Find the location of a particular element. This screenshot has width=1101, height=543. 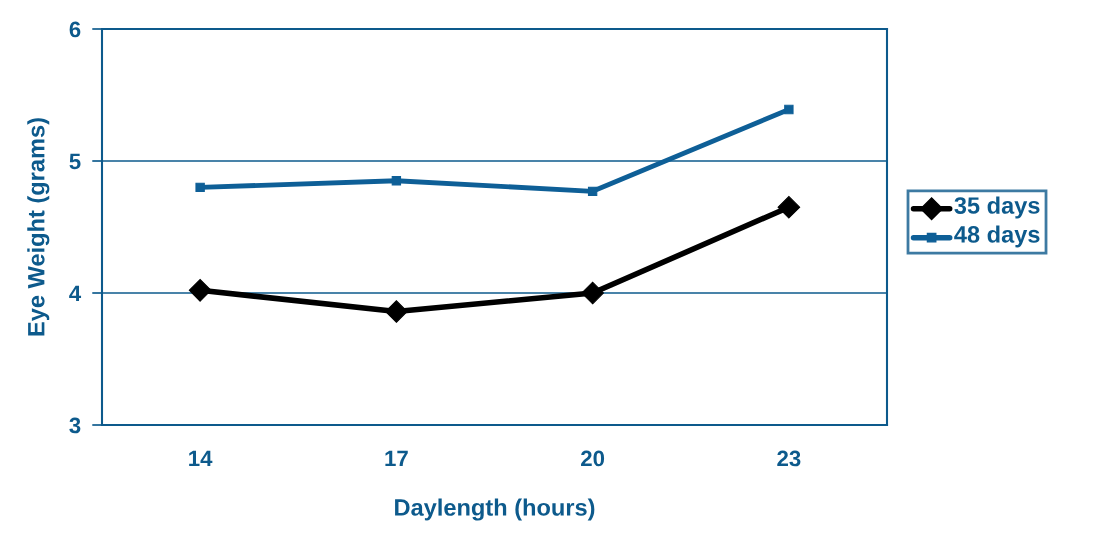

y-tick-label: 4 is located at coordinates (75, 293).